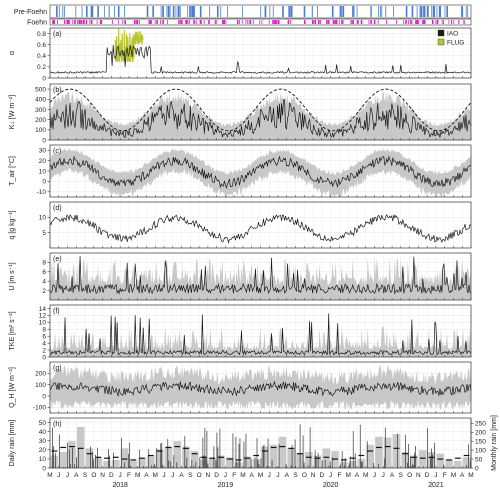 The width and height of the screenshot is (500, 490). I want to click on panel-label: (g), so click(57, 368).